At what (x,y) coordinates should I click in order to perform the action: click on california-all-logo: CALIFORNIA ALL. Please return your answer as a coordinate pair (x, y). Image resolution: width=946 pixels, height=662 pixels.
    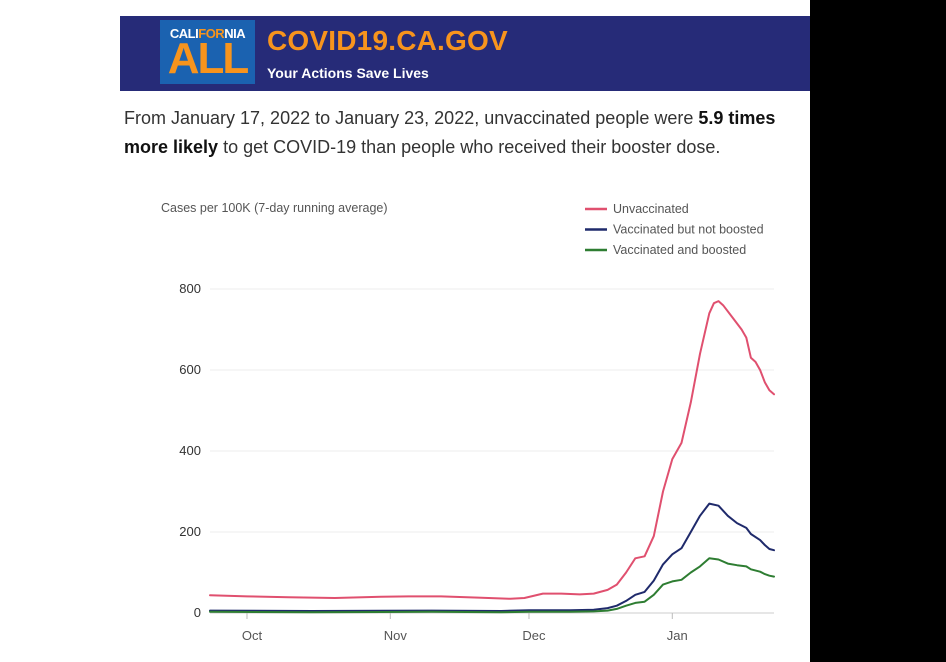
    Looking at the image, I should click on (207, 52).